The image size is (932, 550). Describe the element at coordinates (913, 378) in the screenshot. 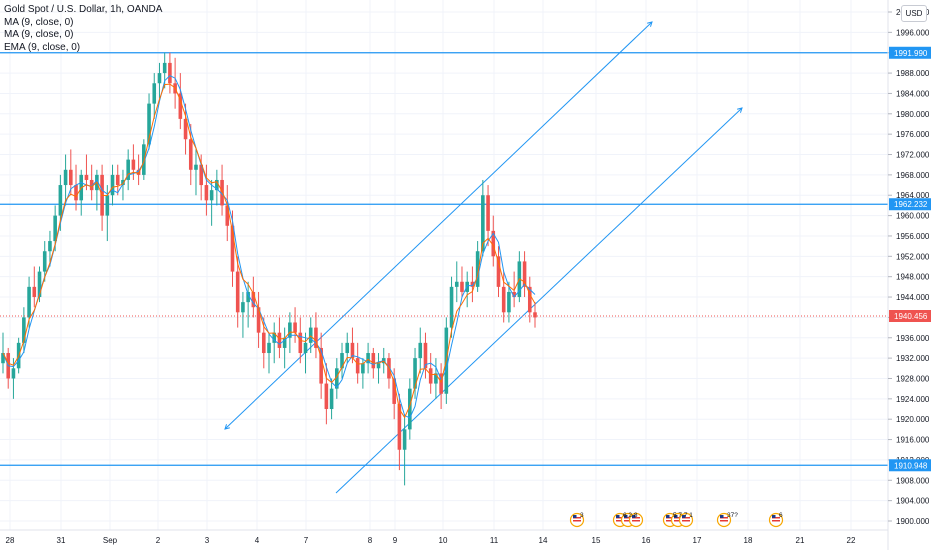

I see `y-tick-label: 1928.000` at that location.